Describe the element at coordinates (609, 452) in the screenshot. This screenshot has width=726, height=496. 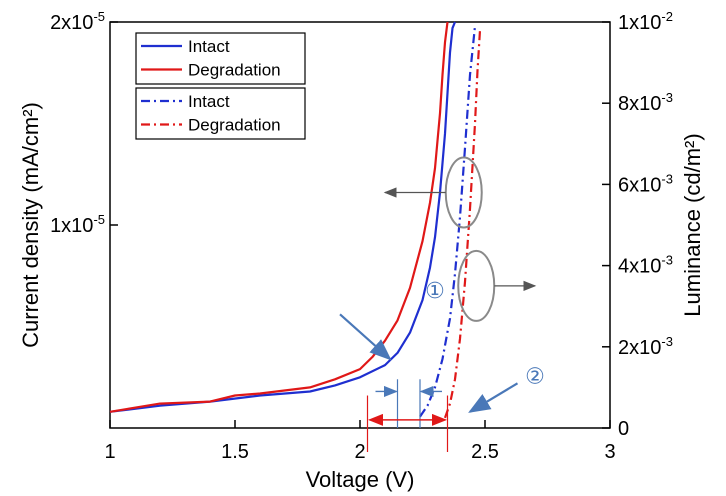
I see `x-tick-label: 3` at that location.